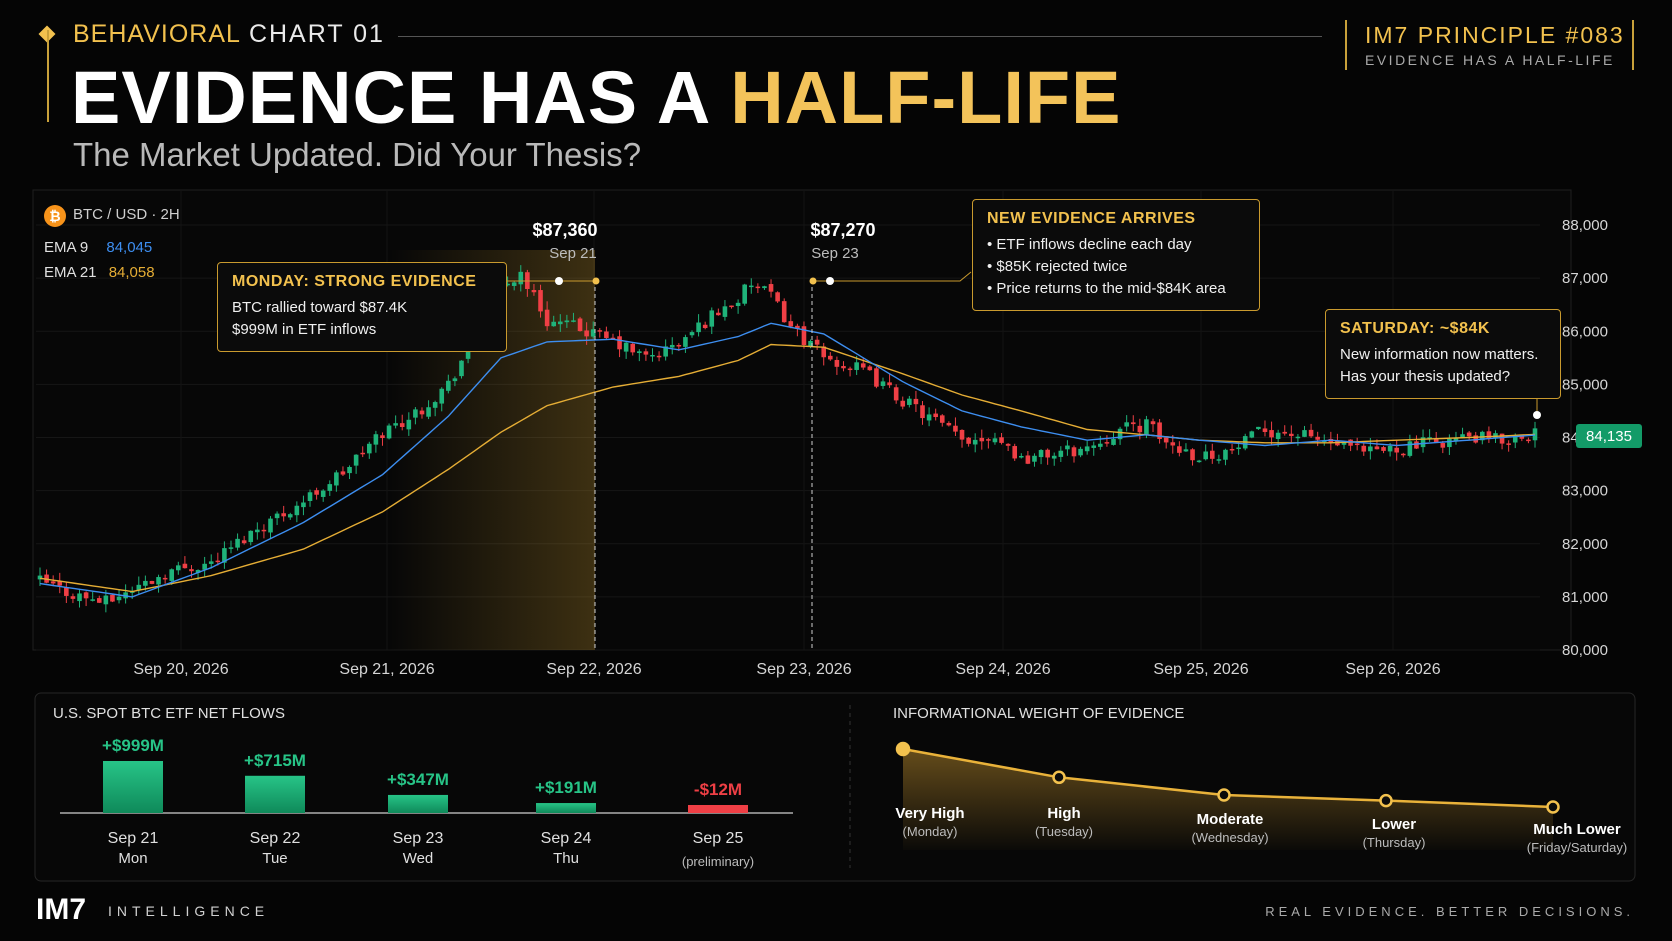  I want to click on weight-level-label: Much Lower, so click(1577, 829).